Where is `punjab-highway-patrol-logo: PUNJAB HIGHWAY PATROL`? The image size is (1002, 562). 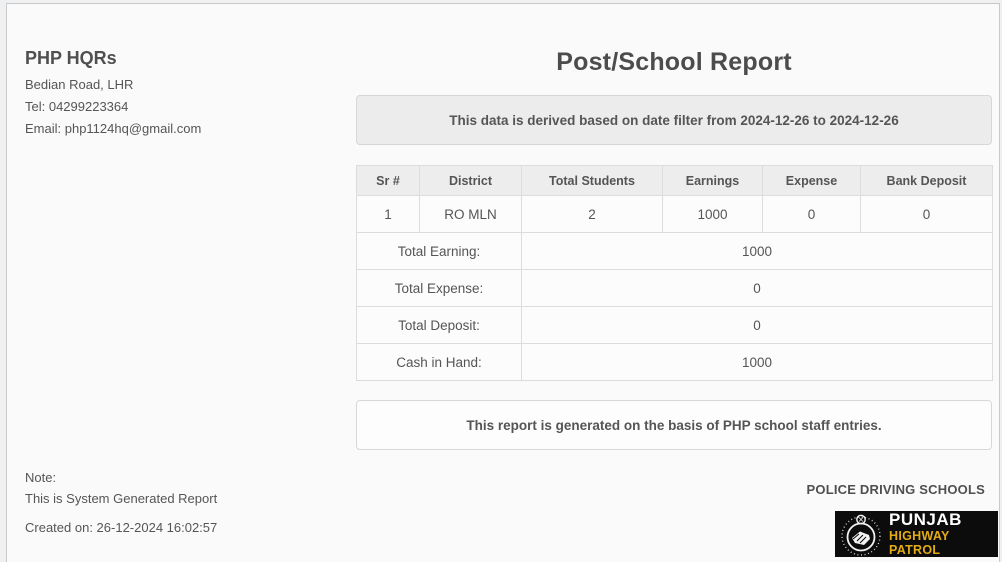 punjab-highway-patrol-logo: PUNJAB HIGHWAY PATROL is located at coordinates (916, 534).